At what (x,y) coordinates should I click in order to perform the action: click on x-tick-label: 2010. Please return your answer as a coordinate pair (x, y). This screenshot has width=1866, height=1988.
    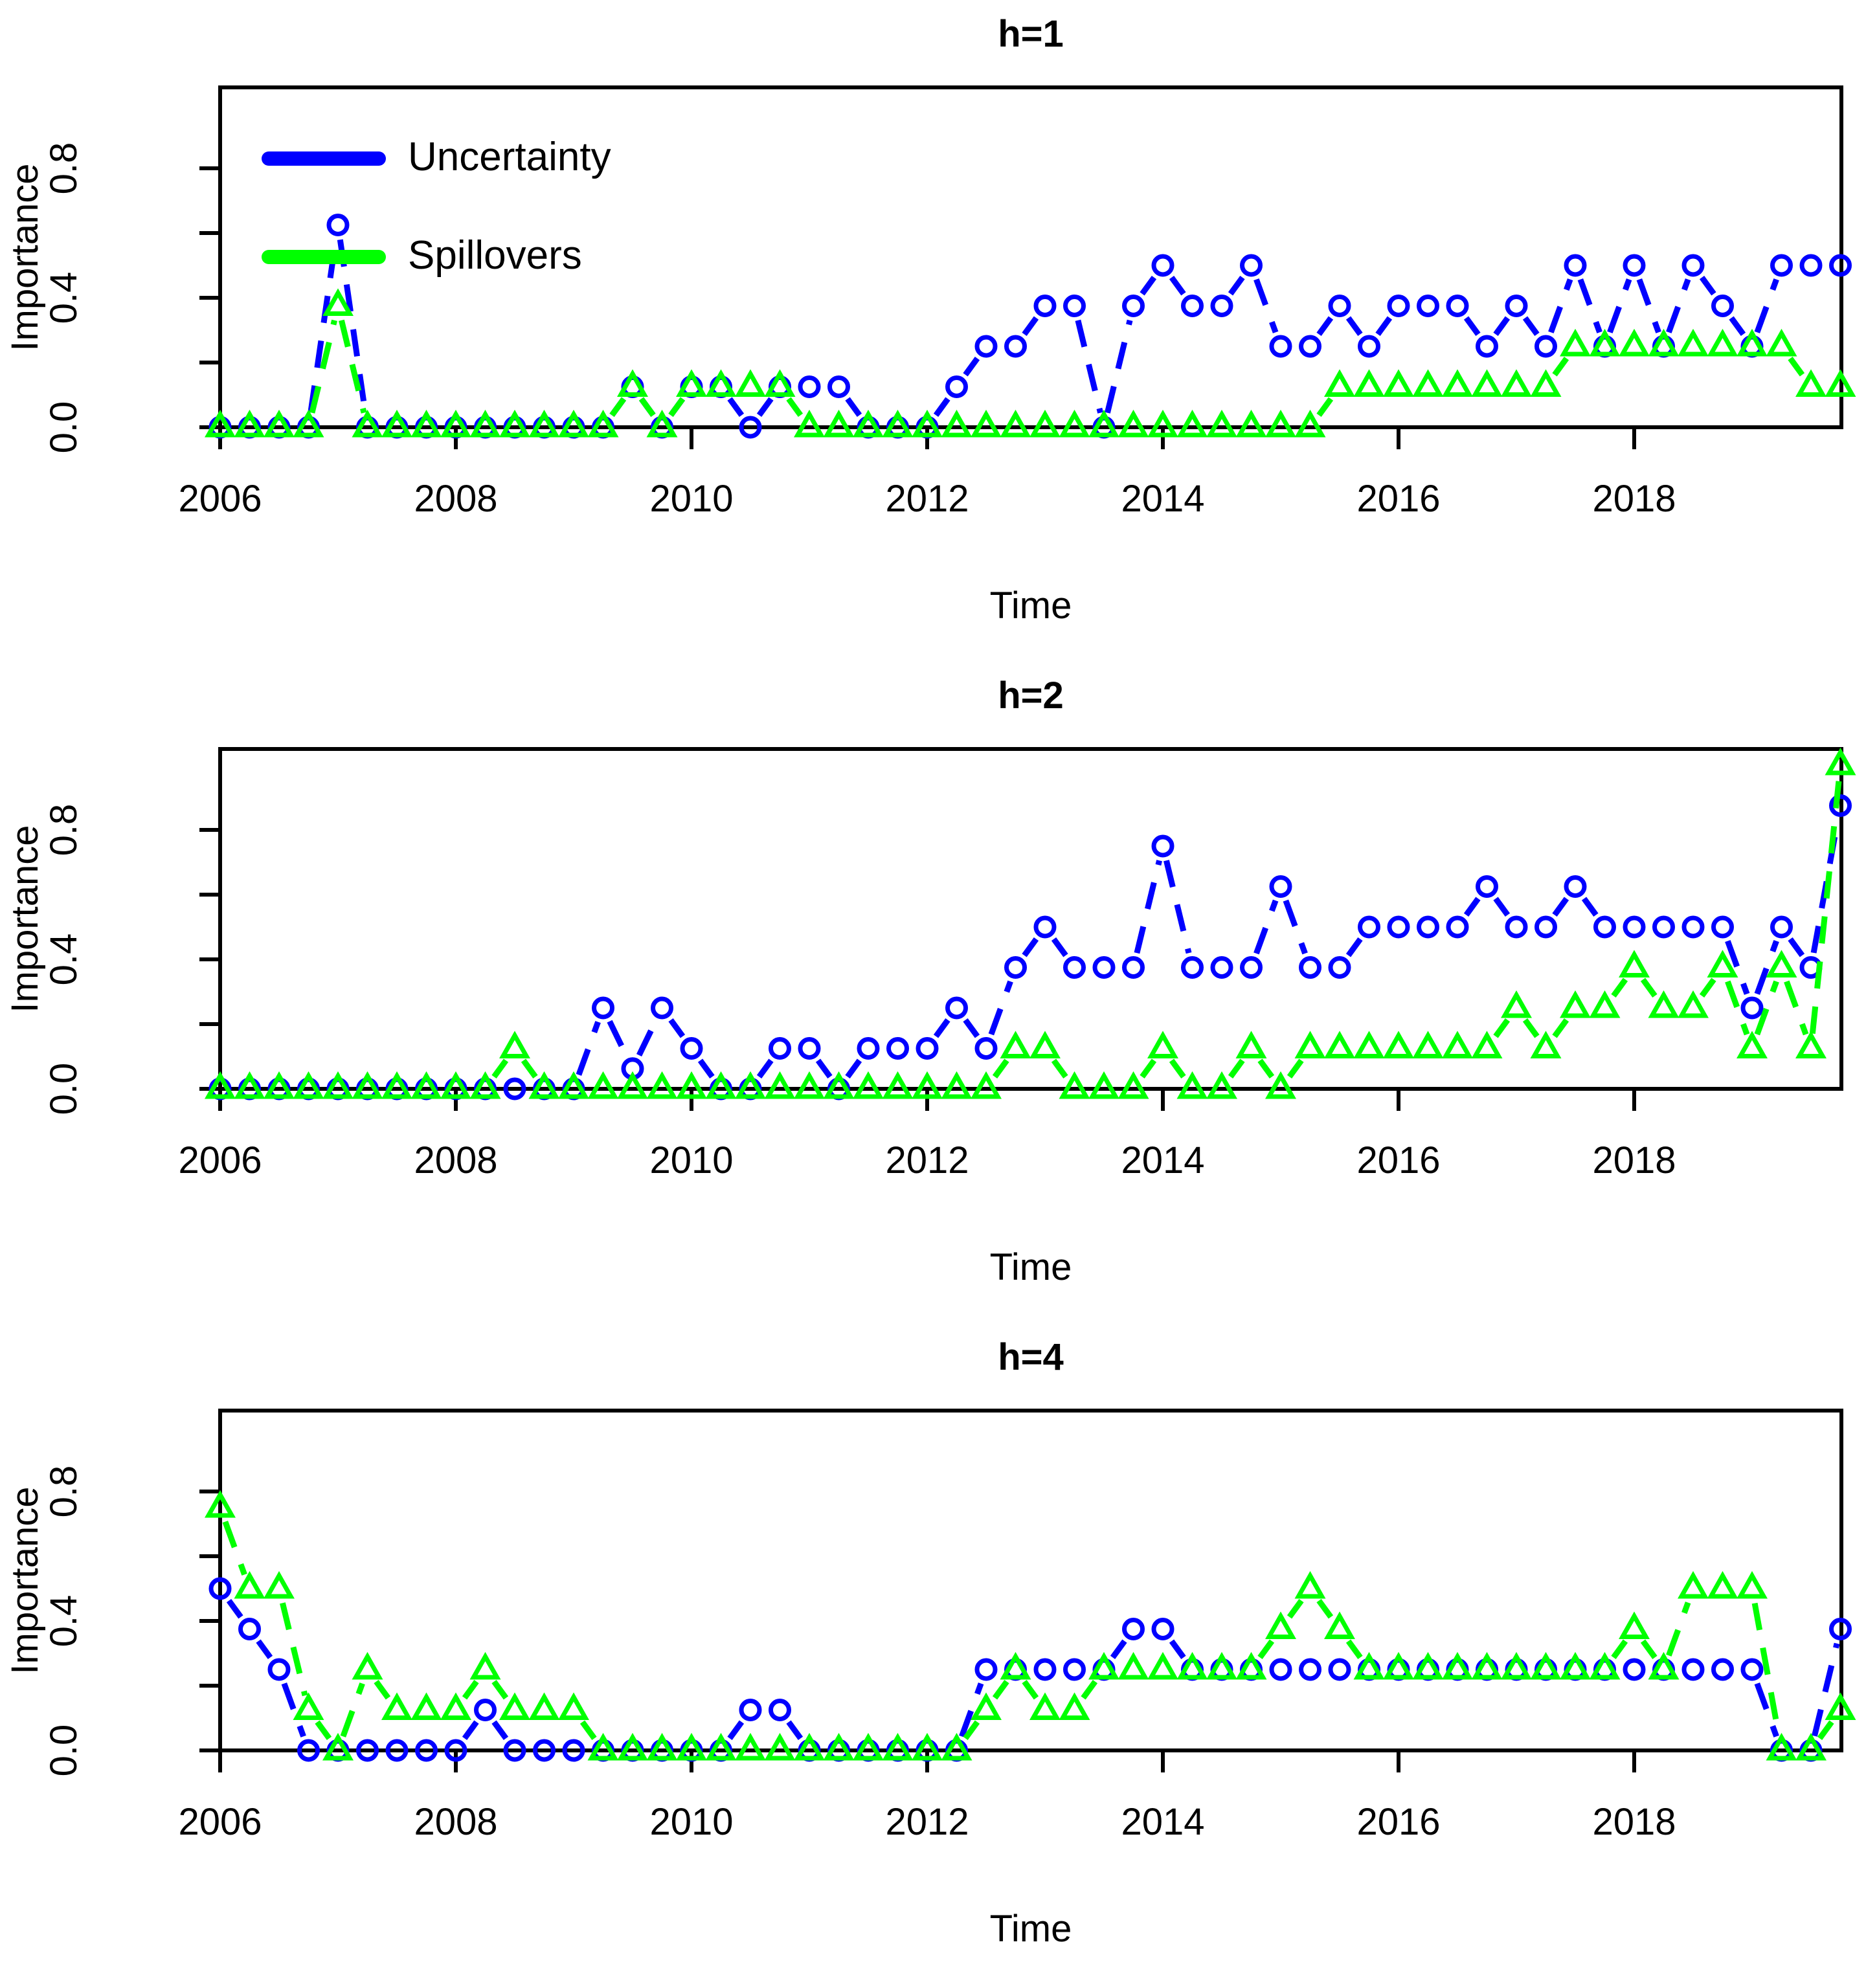
    Looking at the image, I should click on (691, 1160).